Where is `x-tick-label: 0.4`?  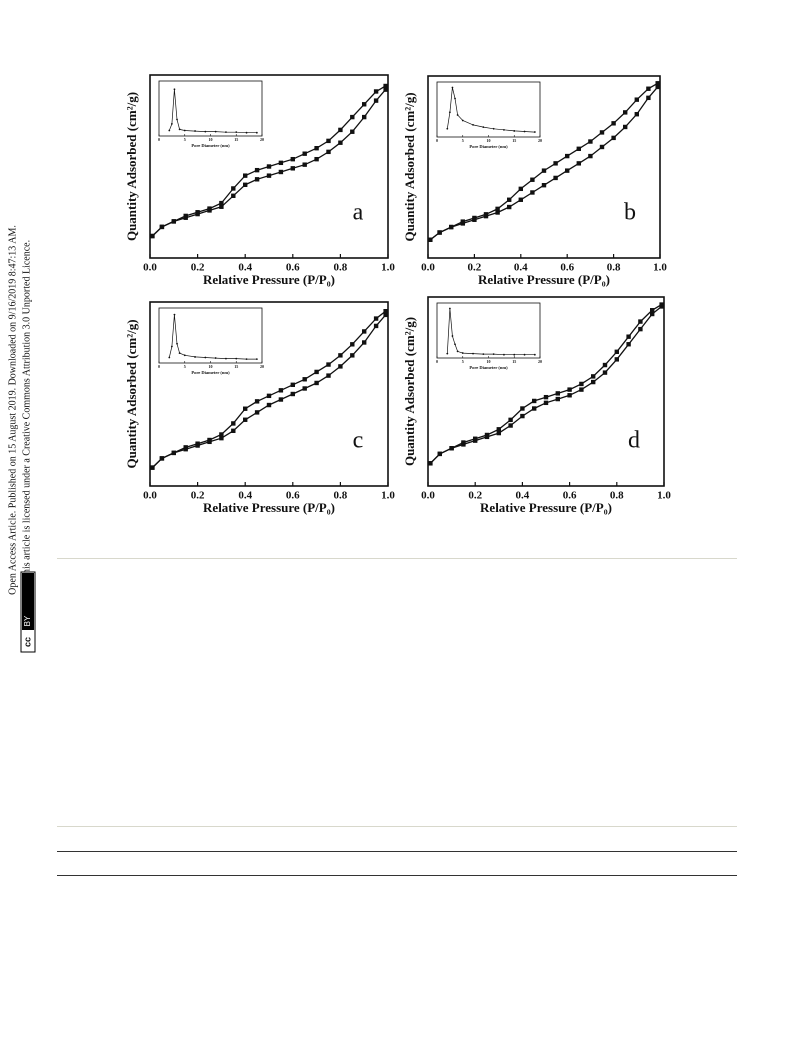 x-tick-label: 0.4 is located at coordinates (245, 496).